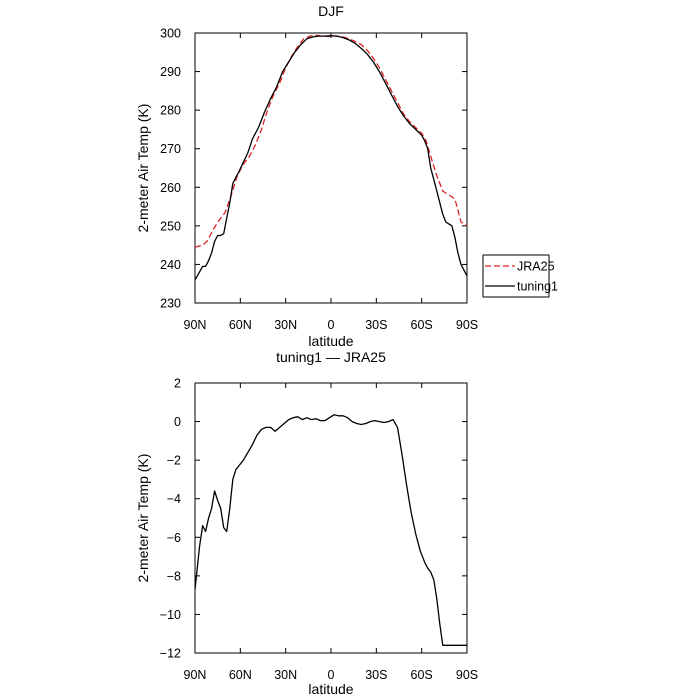 The width and height of the screenshot is (700, 700). Describe the element at coordinates (177, 384) in the screenshot. I see `y-tick-label: 2` at that location.